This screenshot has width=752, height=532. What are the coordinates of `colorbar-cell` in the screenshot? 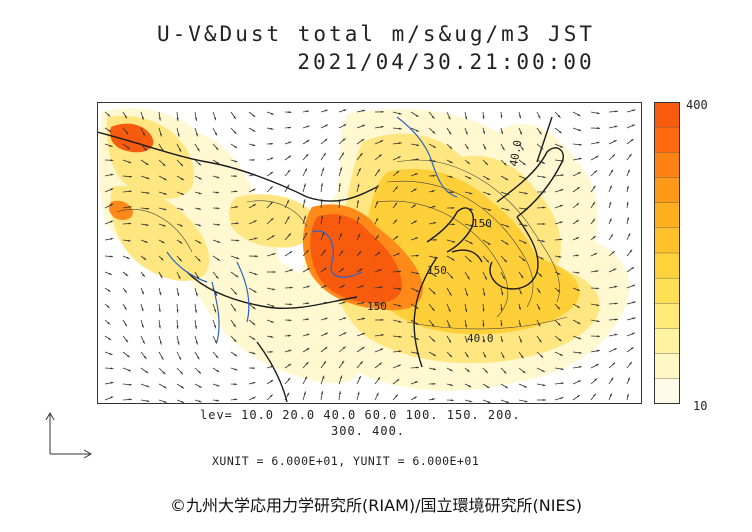 It's located at (667, 291).